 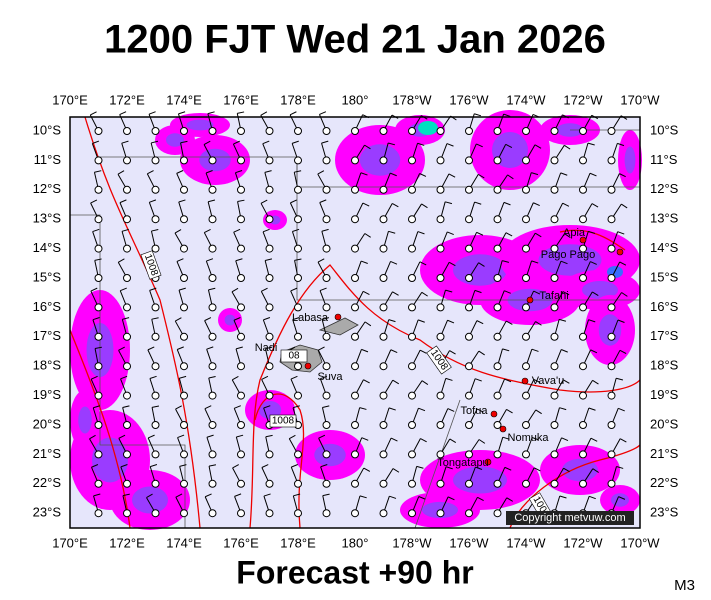 What do you see at coordinates (664, 247) in the screenshot?
I see `lat-label-right: 14°S` at bounding box center [664, 247].